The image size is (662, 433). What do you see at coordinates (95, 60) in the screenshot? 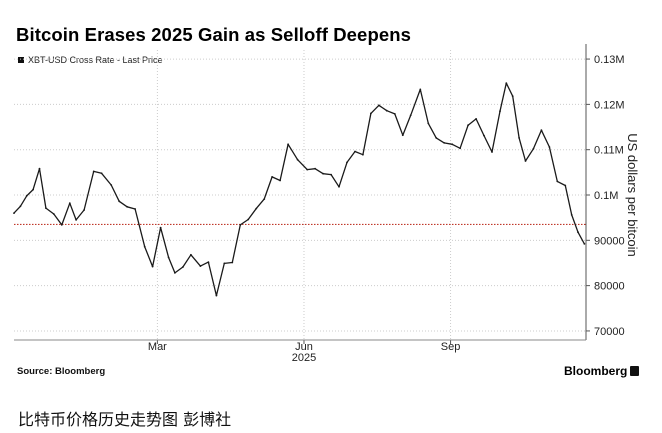
I see `legend-label: XBT-USD Cross Rate - Last Price` at bounding box center [95, 60].